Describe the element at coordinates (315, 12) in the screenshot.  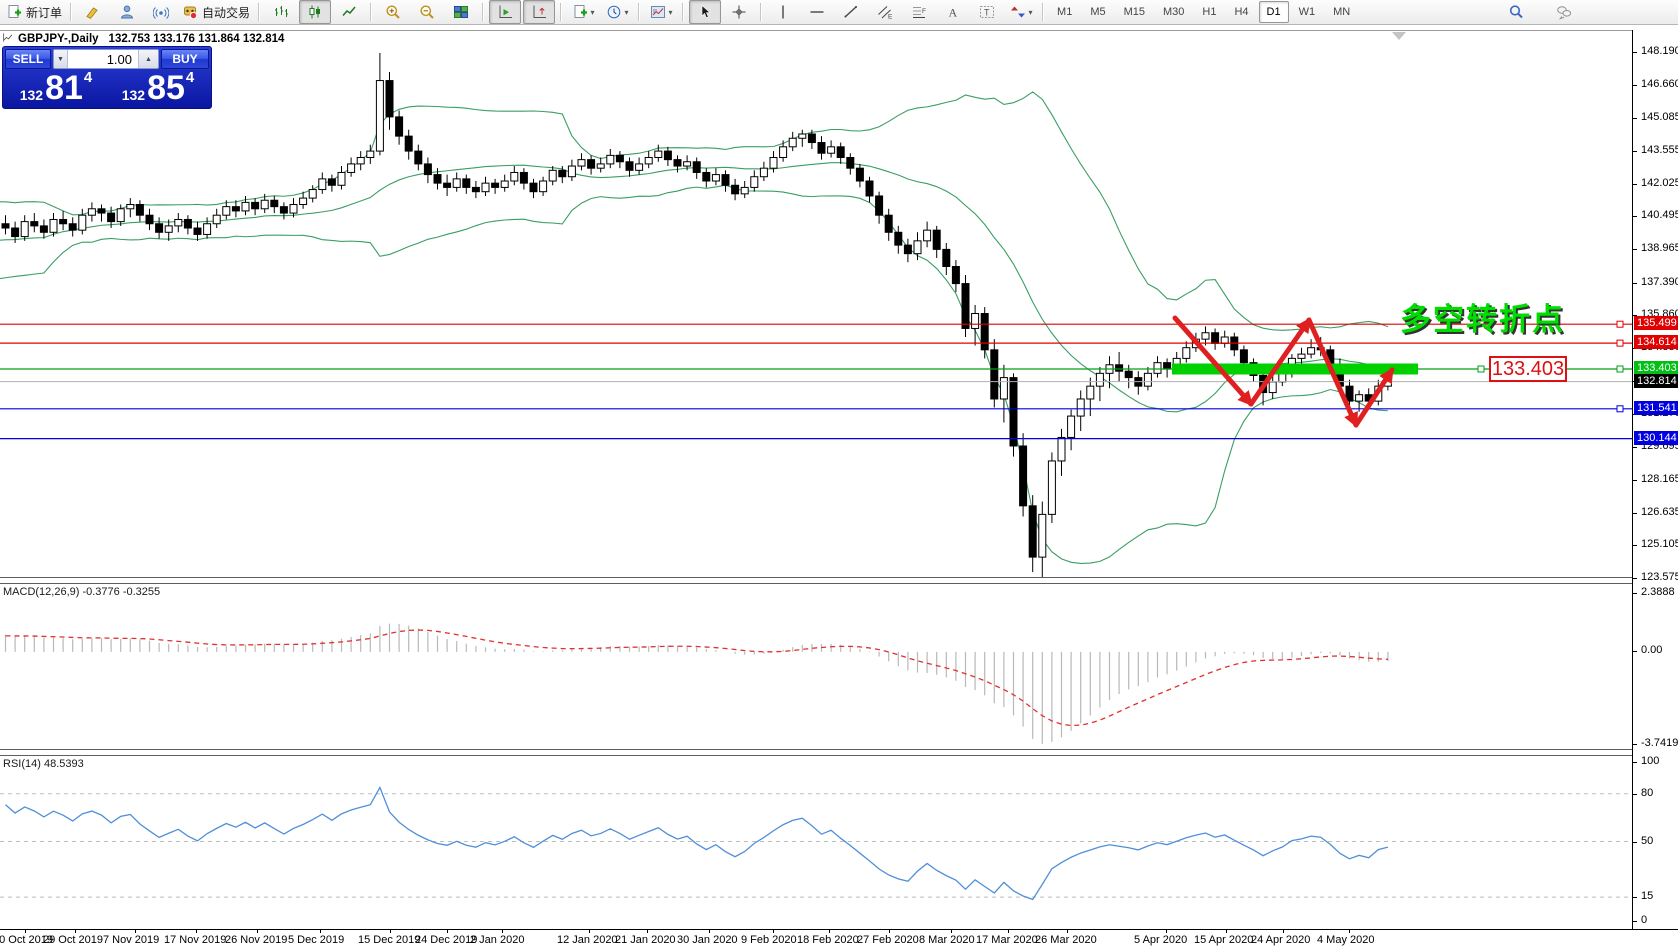
I see `candlestick-chart-button` at that location.